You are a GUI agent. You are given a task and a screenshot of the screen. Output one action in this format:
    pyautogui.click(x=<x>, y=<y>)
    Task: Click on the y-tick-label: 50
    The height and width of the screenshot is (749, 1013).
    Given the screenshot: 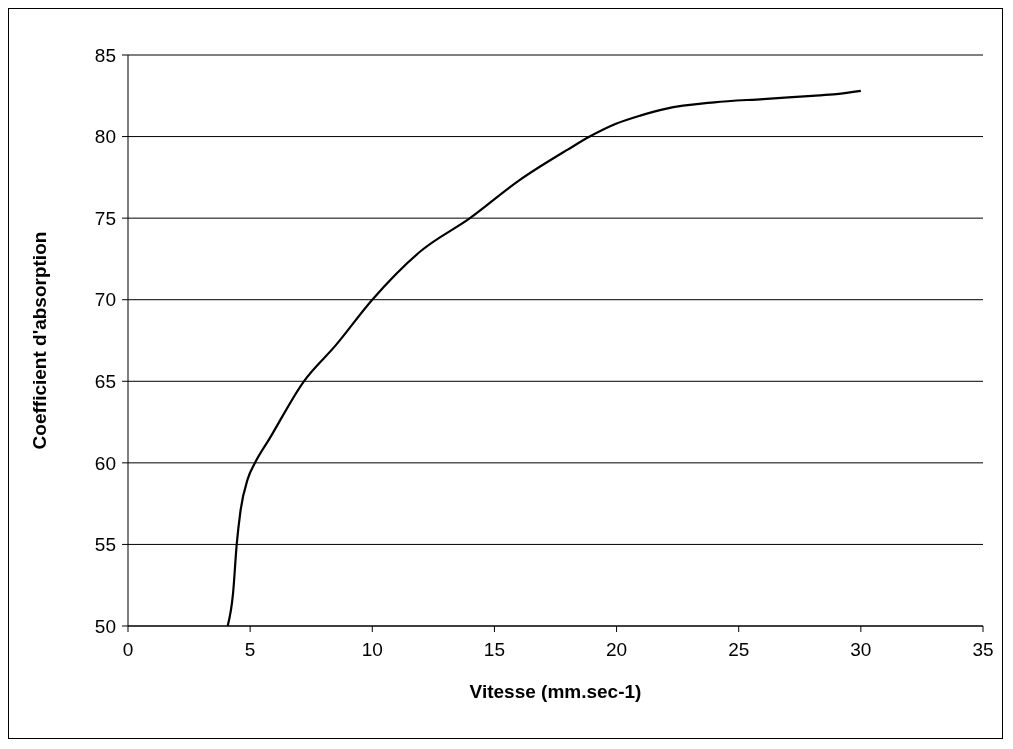 What is the action you would take?
    pyautogui.click(x=105, y=626)
    